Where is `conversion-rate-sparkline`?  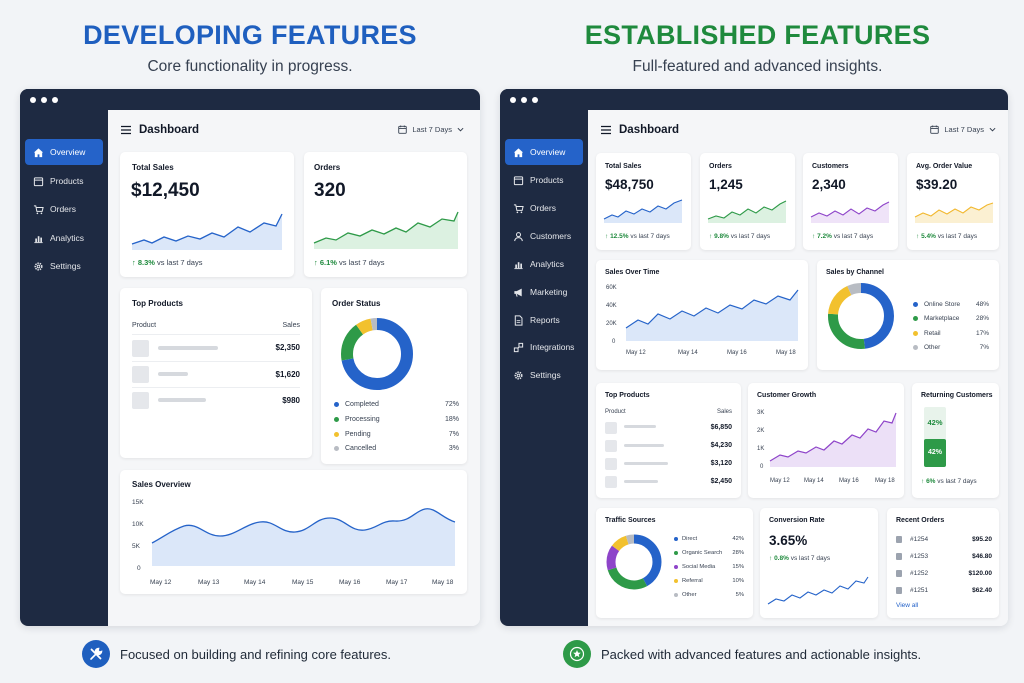 conversion-rate-sparkline is located at coordinates (818, 590).